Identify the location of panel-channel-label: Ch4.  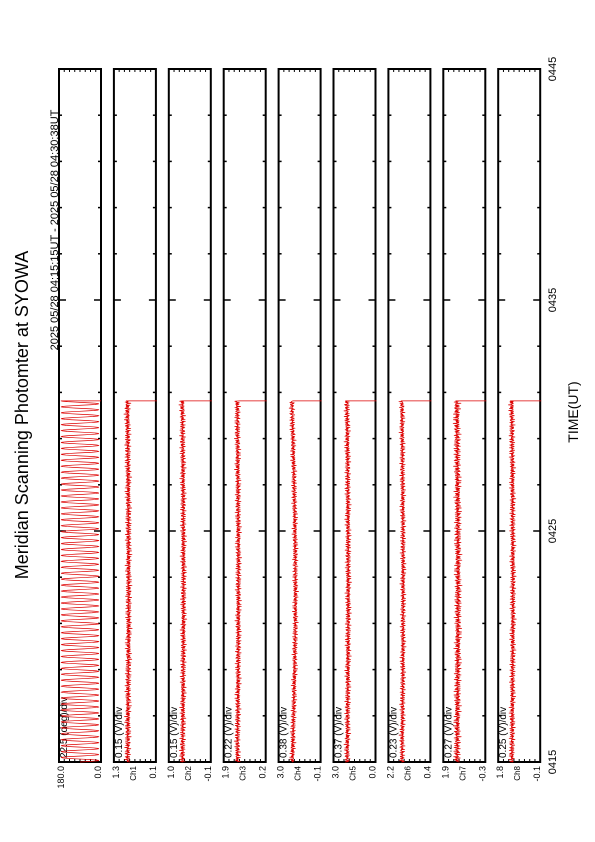
(298, 772).